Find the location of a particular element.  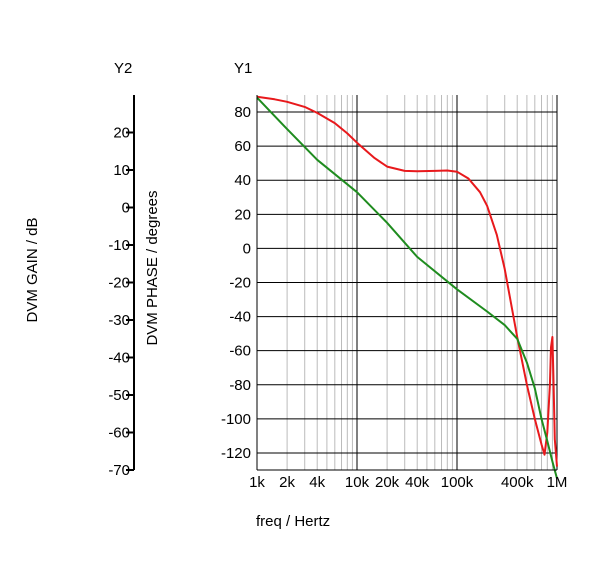

y2-tick-label: 10 is located at coordinates (121, 170).